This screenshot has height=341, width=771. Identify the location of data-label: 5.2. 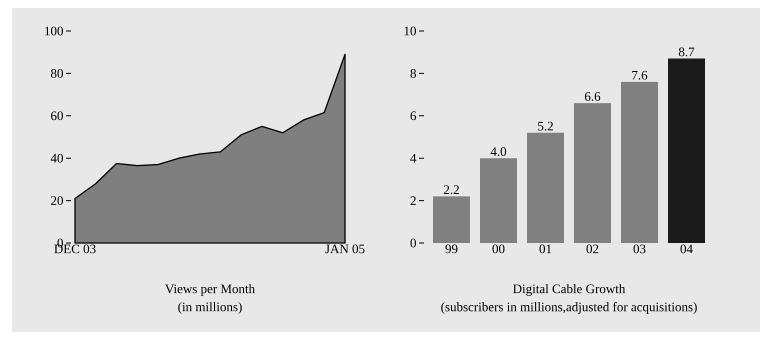
(545, 126).